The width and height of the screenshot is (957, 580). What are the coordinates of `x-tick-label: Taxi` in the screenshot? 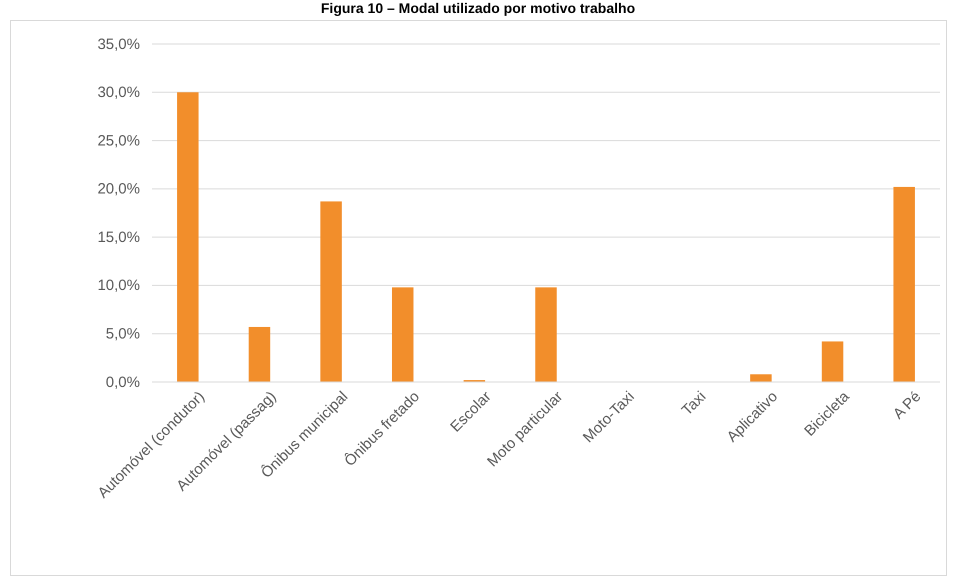 It's located at (694, 404).